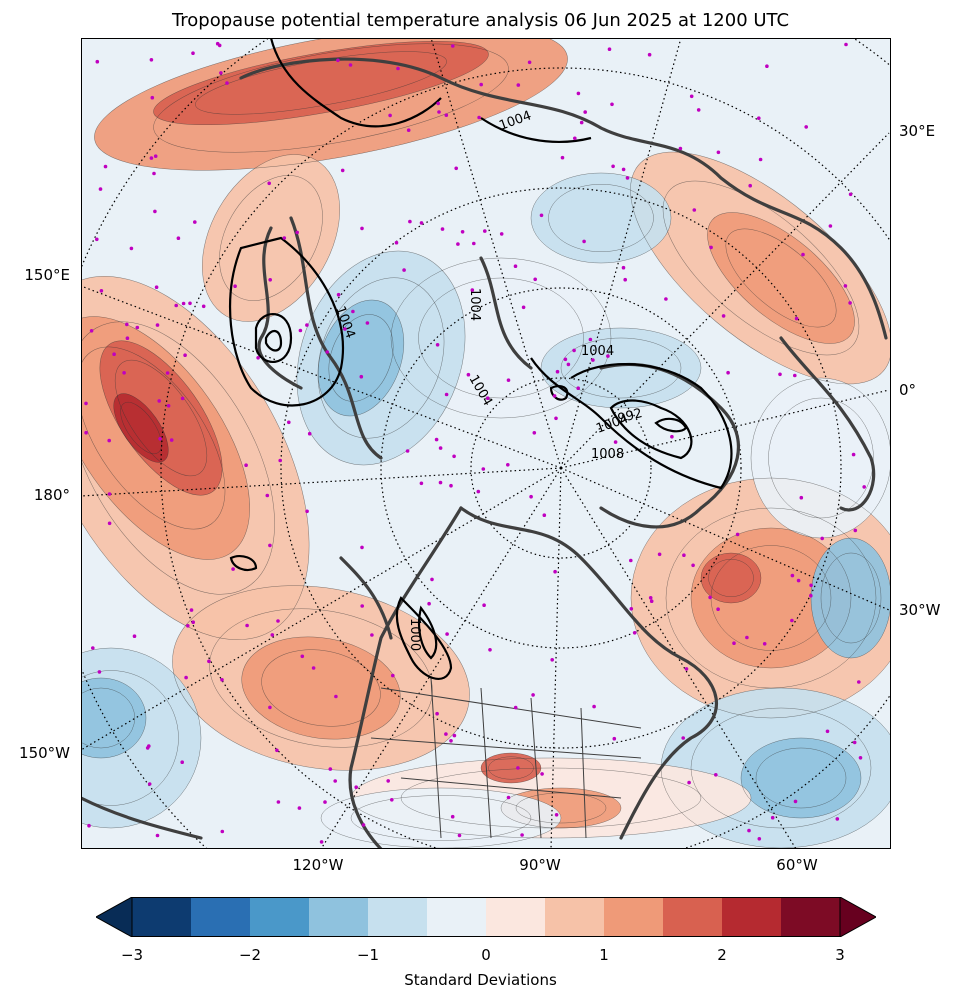 This screenshot has height=1003, width=961. Describe the element at coordinates (47, 275) in the screenshot. I see `lon-label-150e: 150°E` at that location.